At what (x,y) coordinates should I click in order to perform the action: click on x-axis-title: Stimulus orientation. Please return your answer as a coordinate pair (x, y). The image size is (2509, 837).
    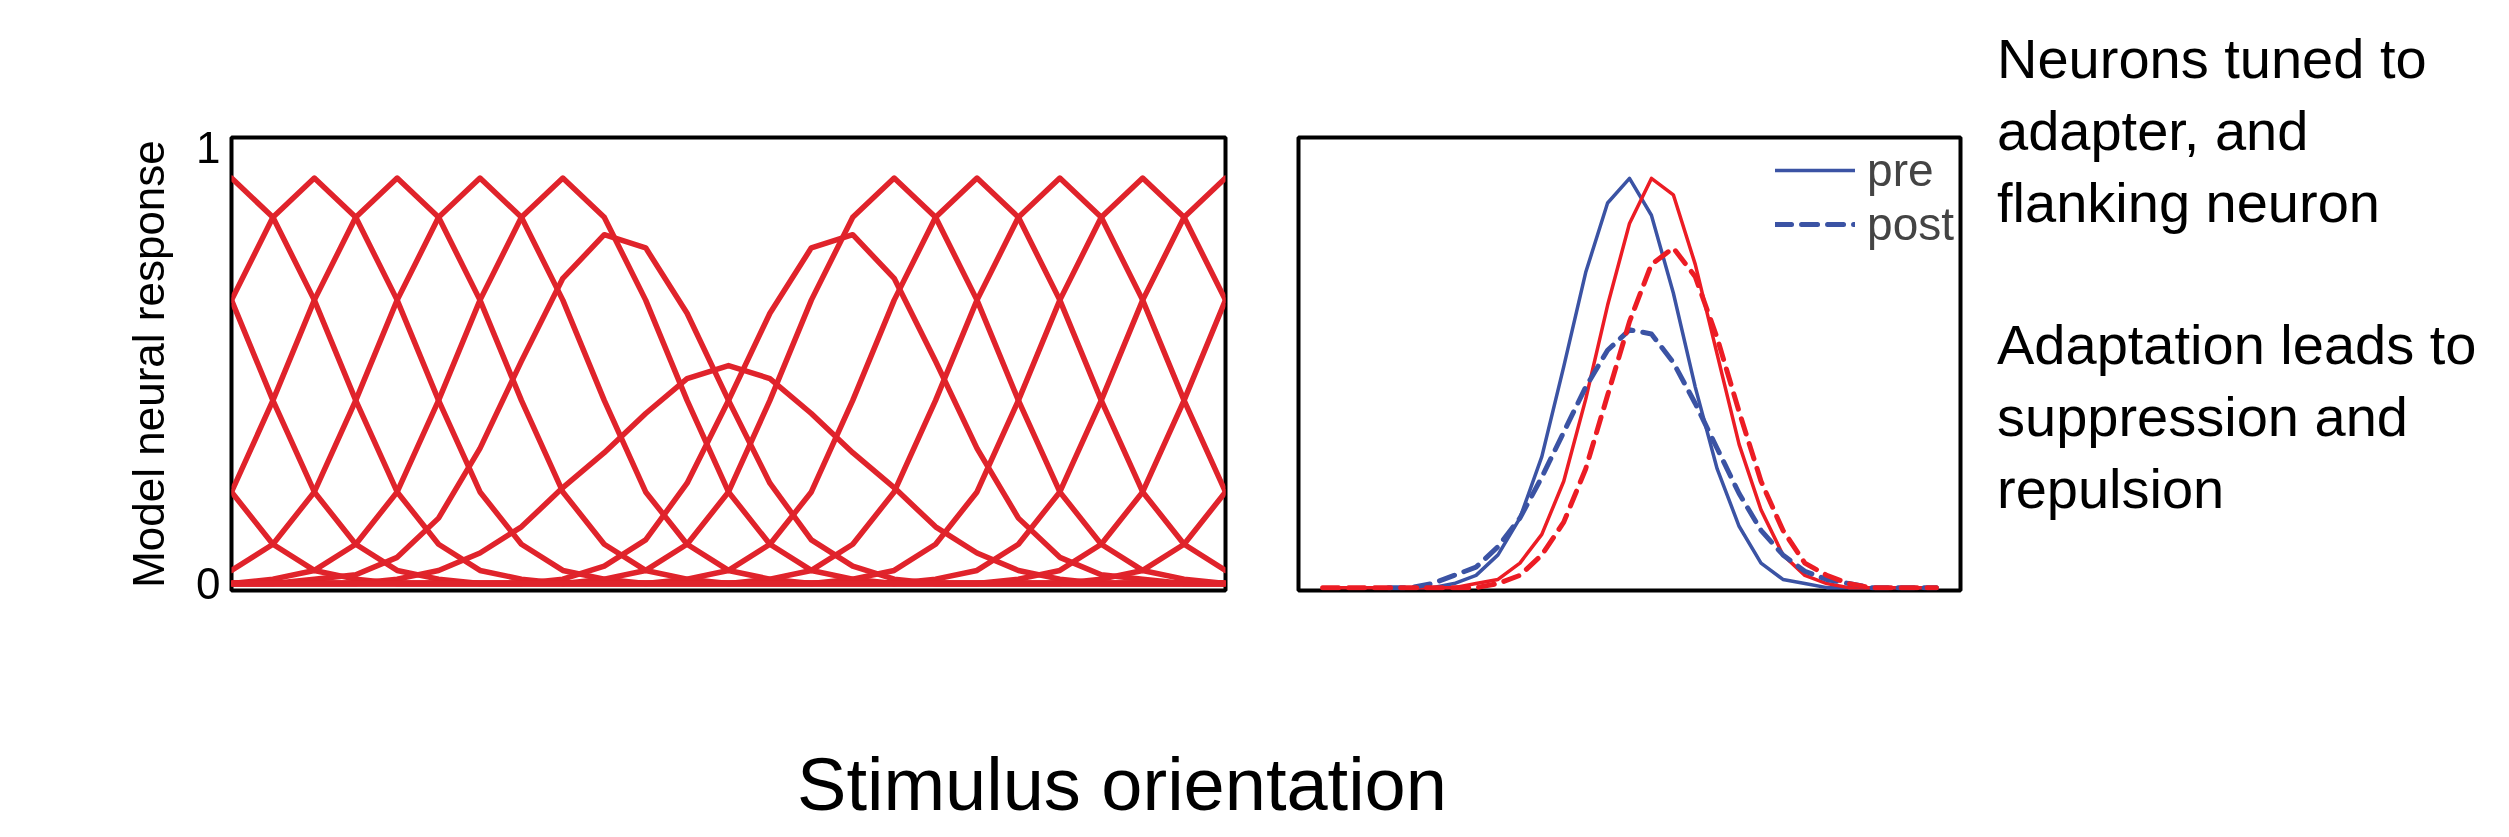
    Looking at the image, I should click on (1122, 785).